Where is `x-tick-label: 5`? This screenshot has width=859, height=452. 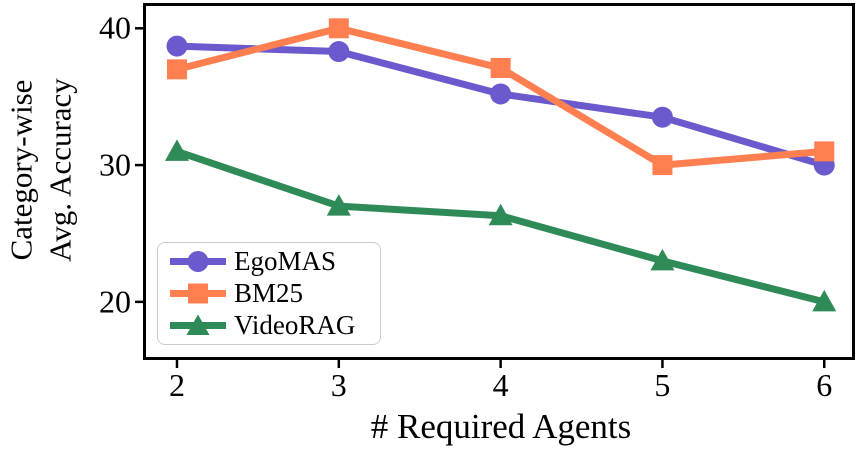
x-tick-label: 5 is located at coordinates (662, 385).